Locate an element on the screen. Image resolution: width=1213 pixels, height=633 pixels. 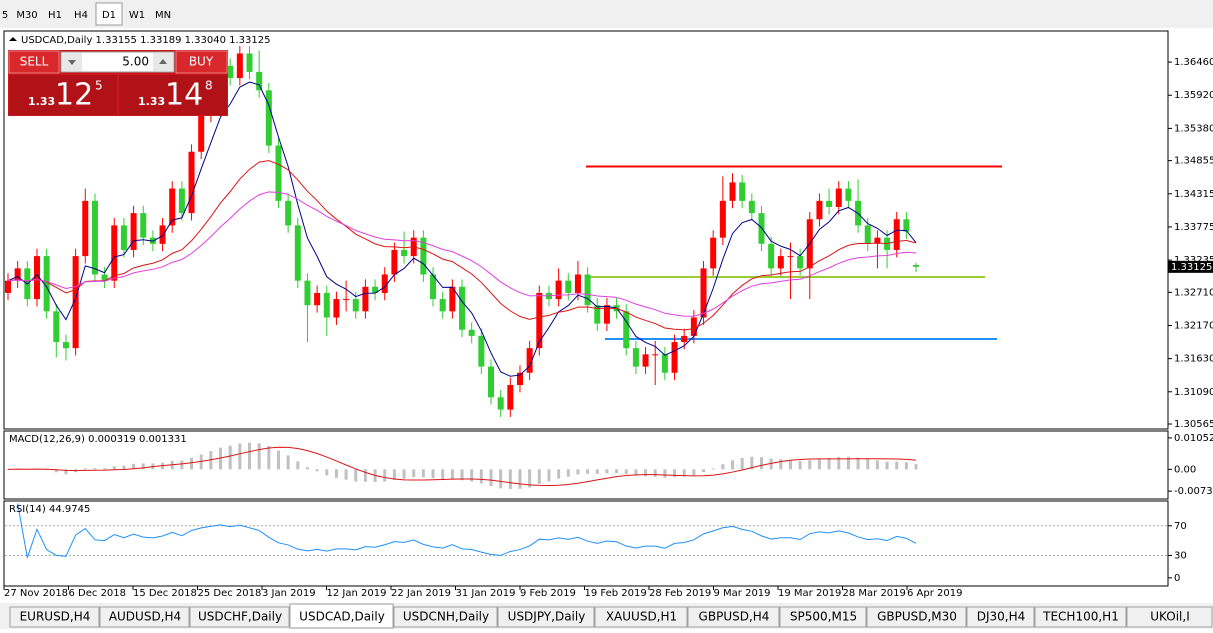
timeframe-label: W1 is located at coordinates (137, 15).